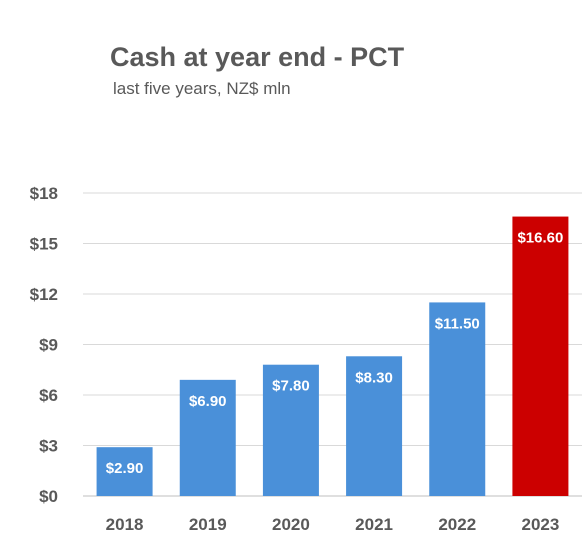 The width and height of the screenshot is (584, 544). I want to click on y-tick-label: $0, so click(48, 496).